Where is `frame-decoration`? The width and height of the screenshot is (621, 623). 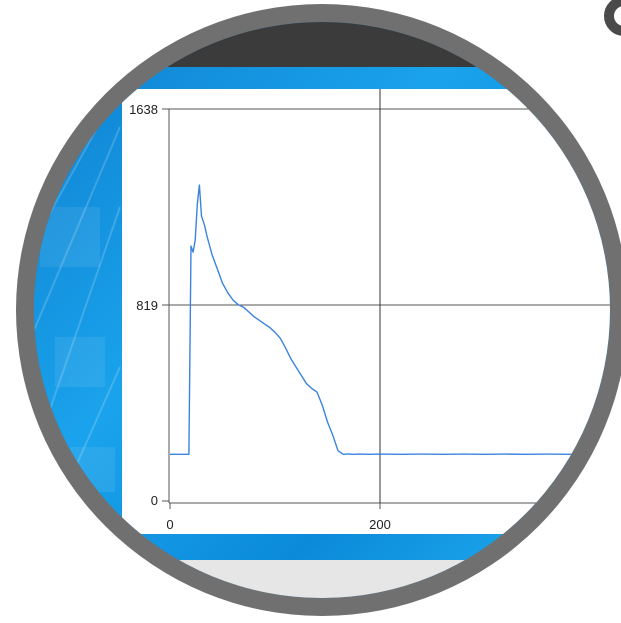
frame-decoration is located at coordinates (77, 317).